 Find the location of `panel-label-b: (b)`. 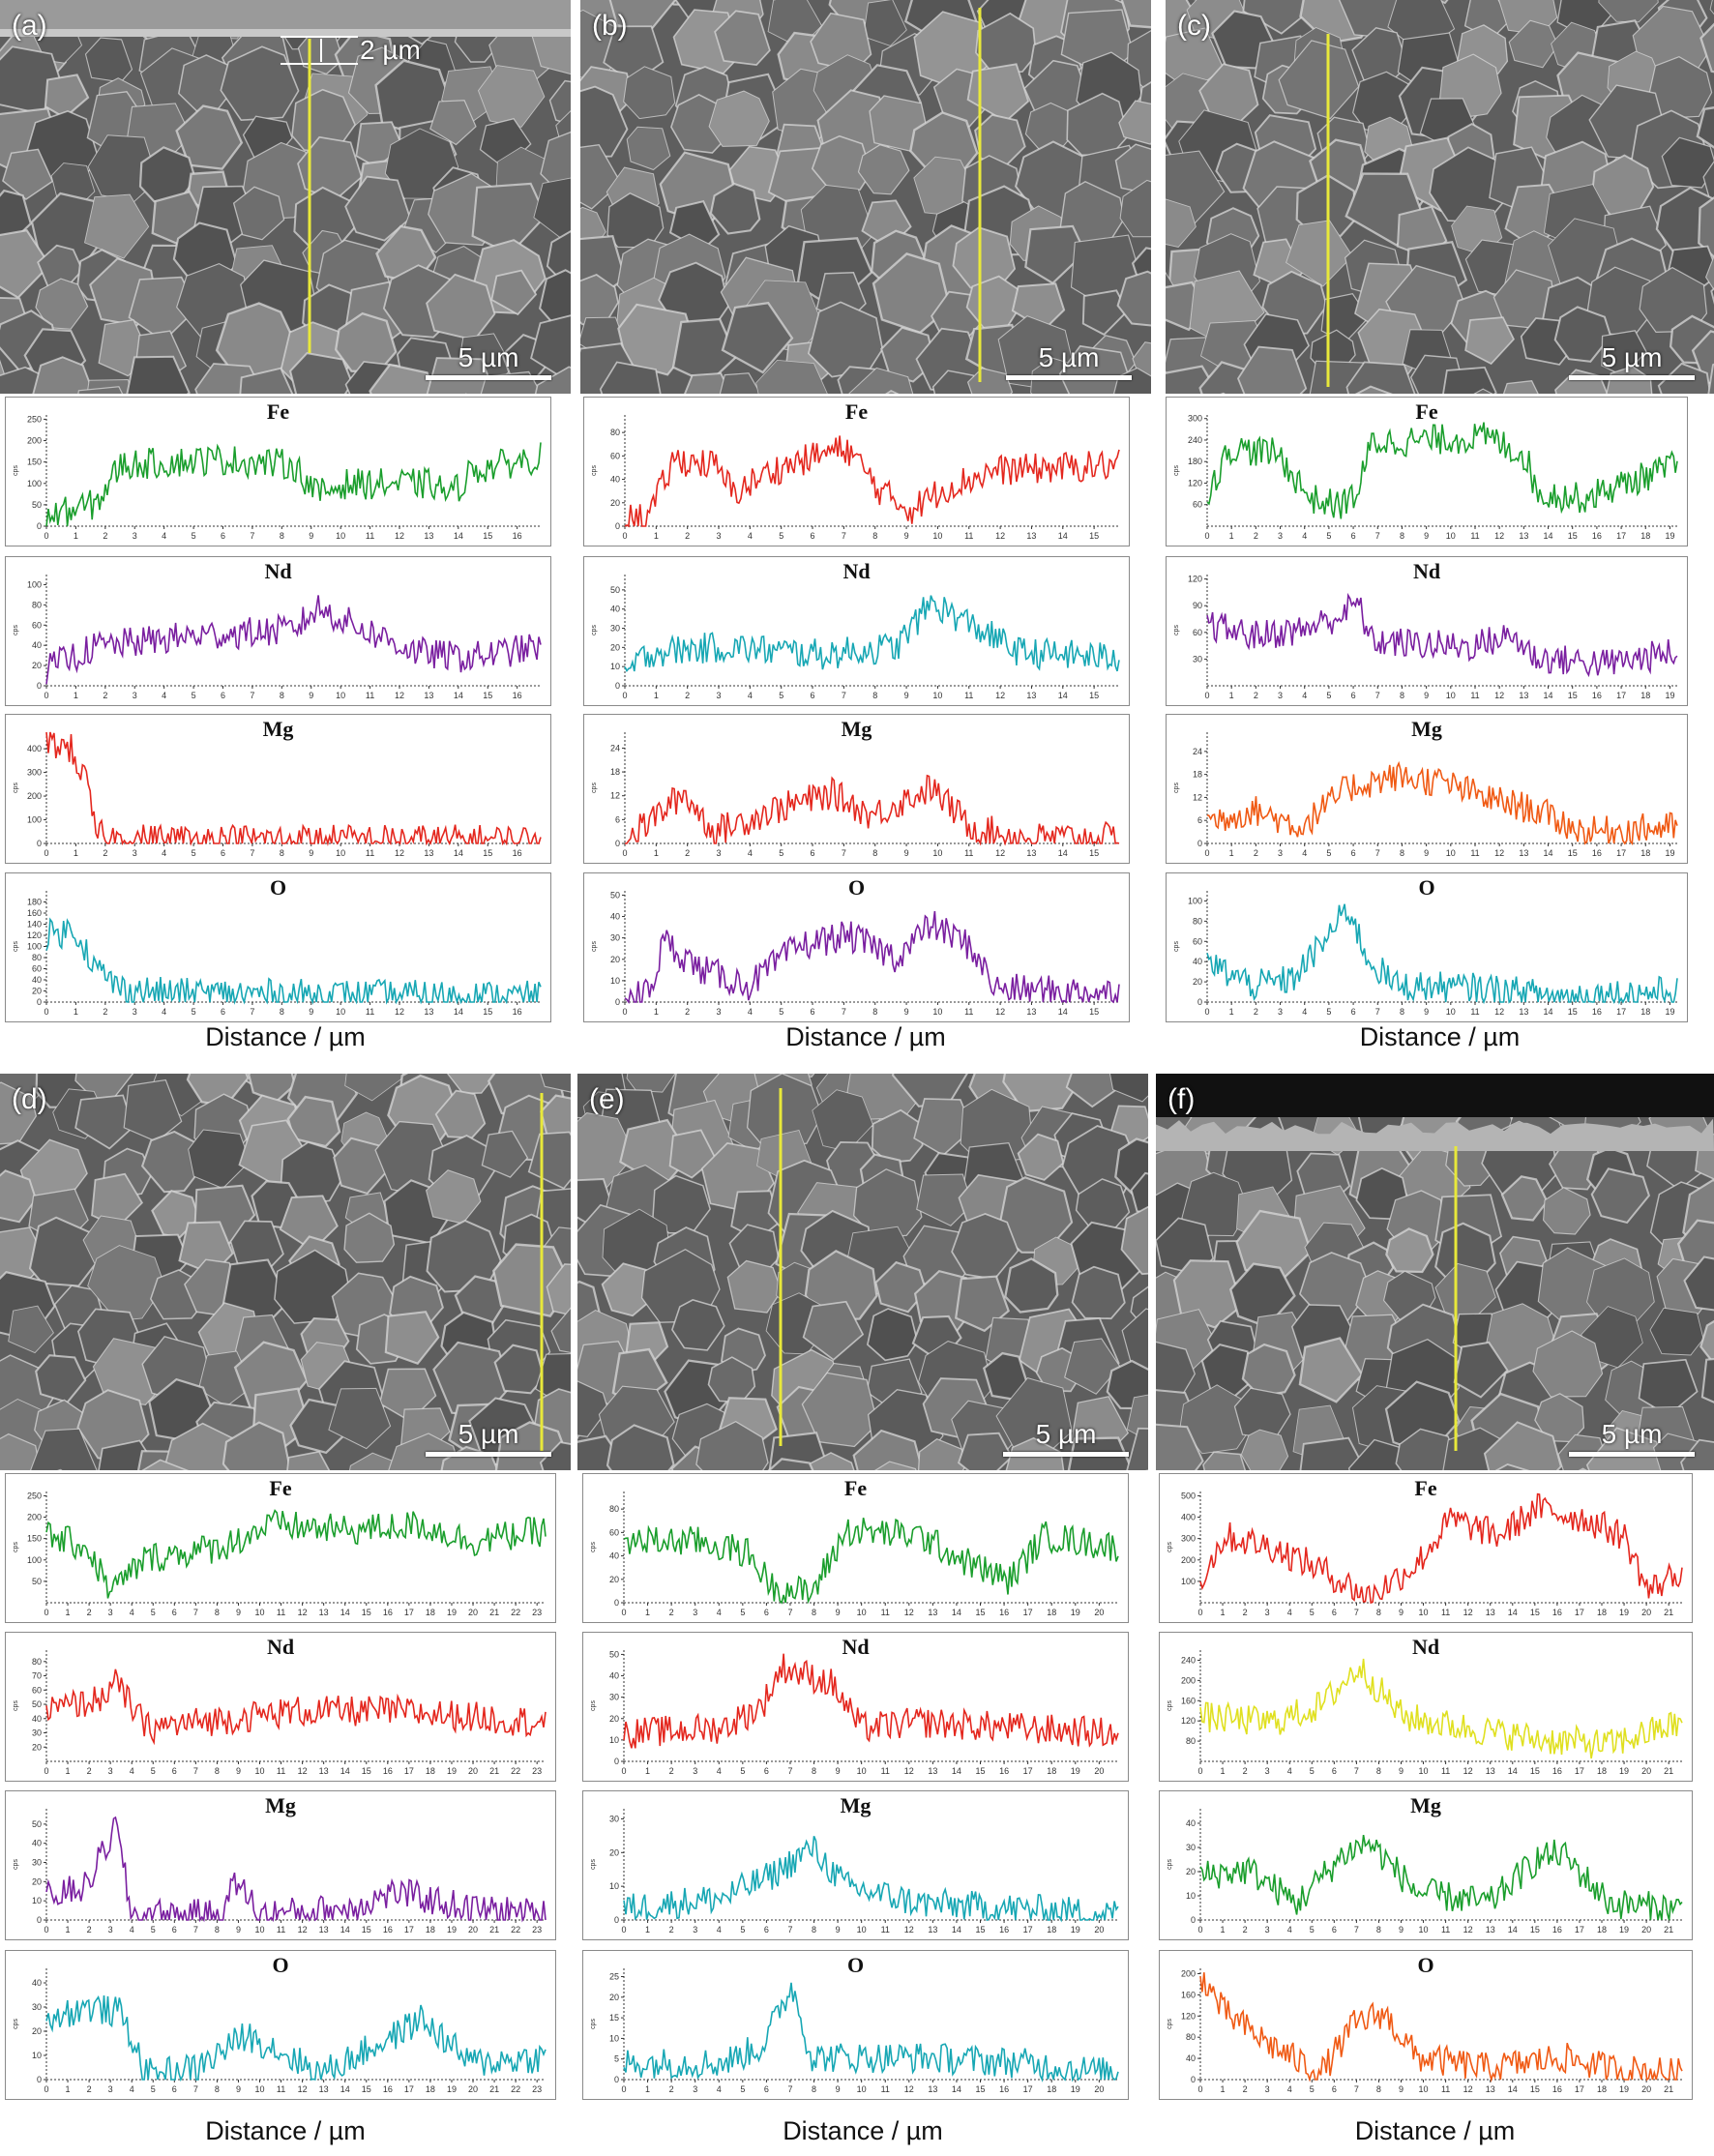

panel-label-b: (b) is located at coordinates (610, 26).